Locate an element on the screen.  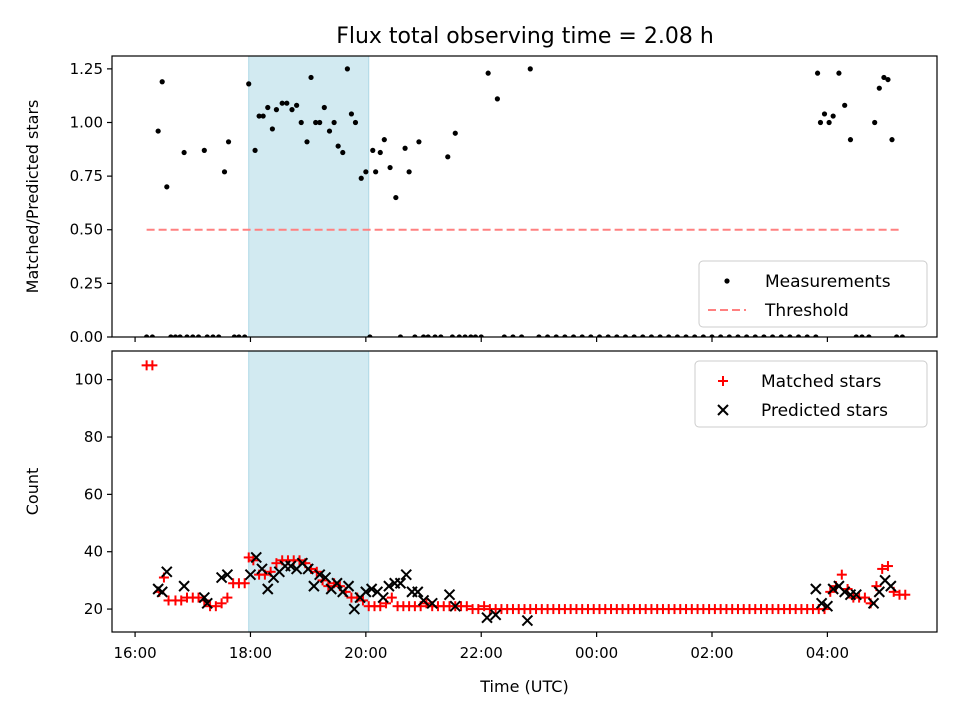
bottom-ytick-label: 60 is located at coordinates (93, 494).